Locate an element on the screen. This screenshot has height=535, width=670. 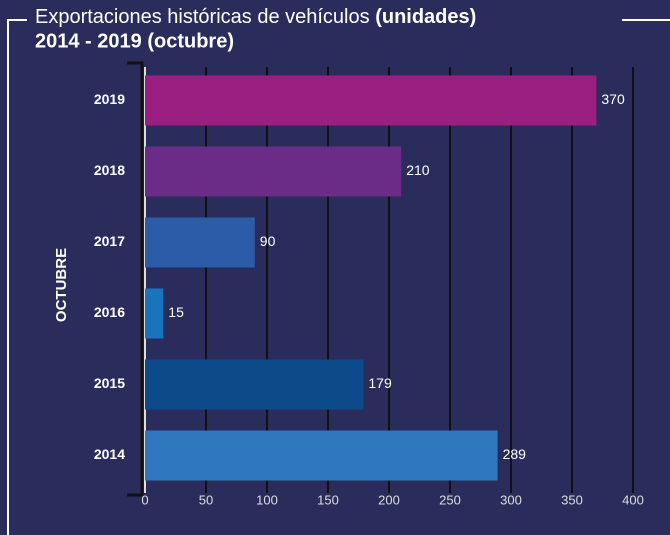
y-tick-label: 2017 is located at coordinates (109, 241).